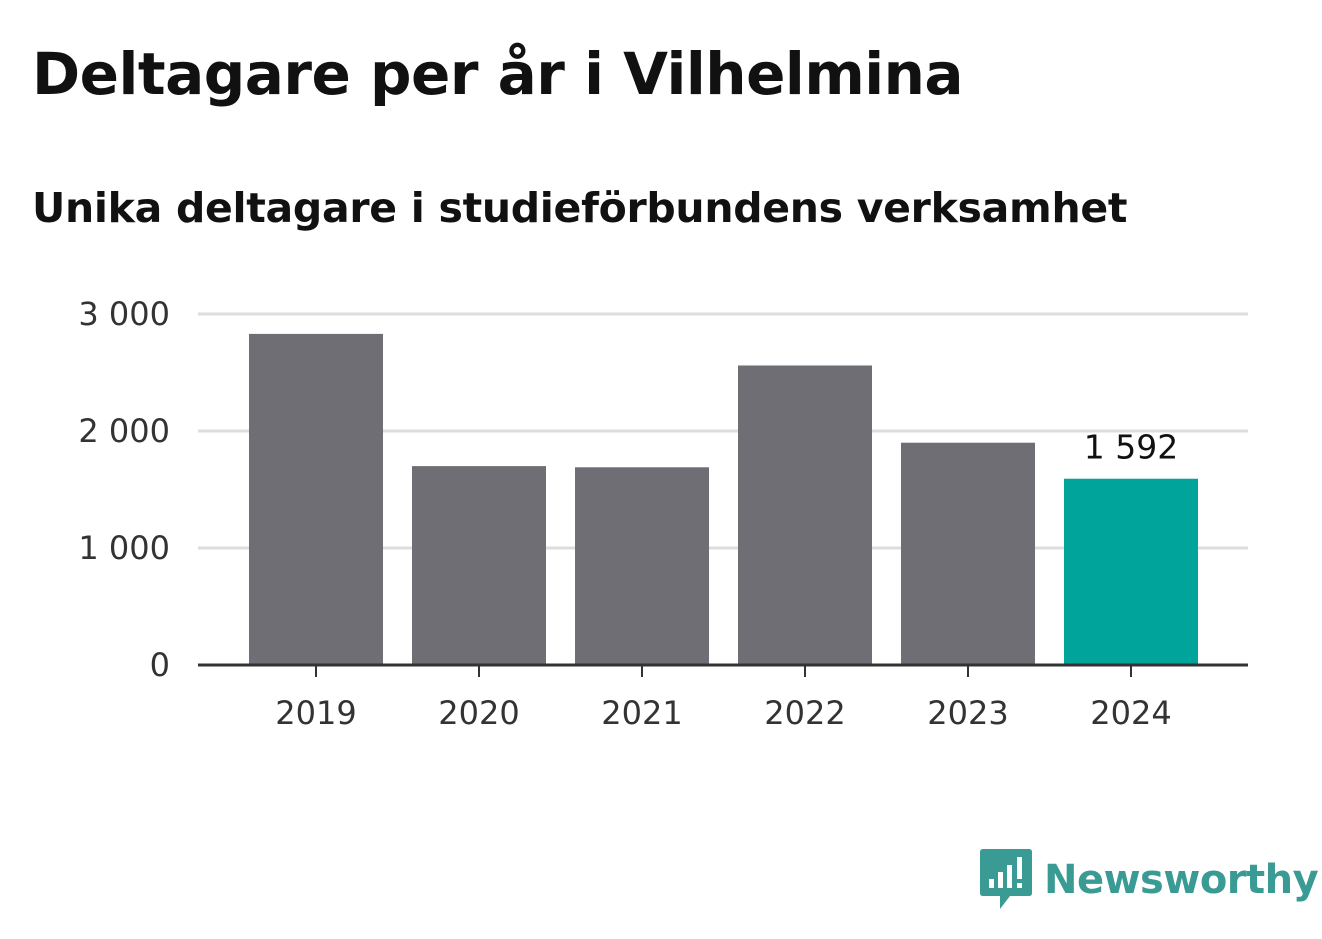 The image size is (1322, 939). What do you see at coordinates (479, 565) in the screenshot?
I see `bar-2020` at bounding box center [479, 565].